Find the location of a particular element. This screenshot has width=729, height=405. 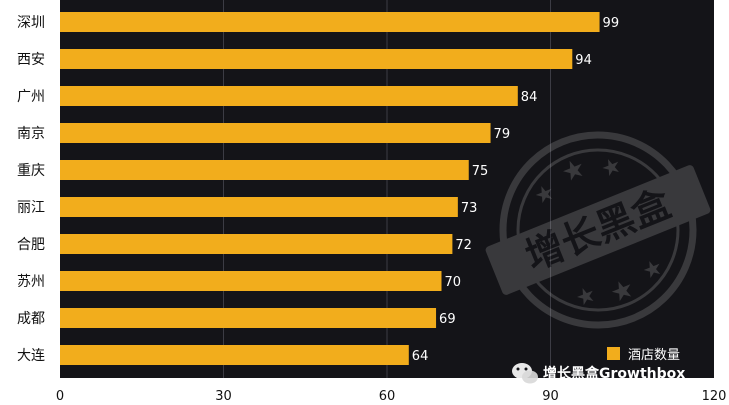

x-tick-label: 60 is located at coordinates (387, 396).